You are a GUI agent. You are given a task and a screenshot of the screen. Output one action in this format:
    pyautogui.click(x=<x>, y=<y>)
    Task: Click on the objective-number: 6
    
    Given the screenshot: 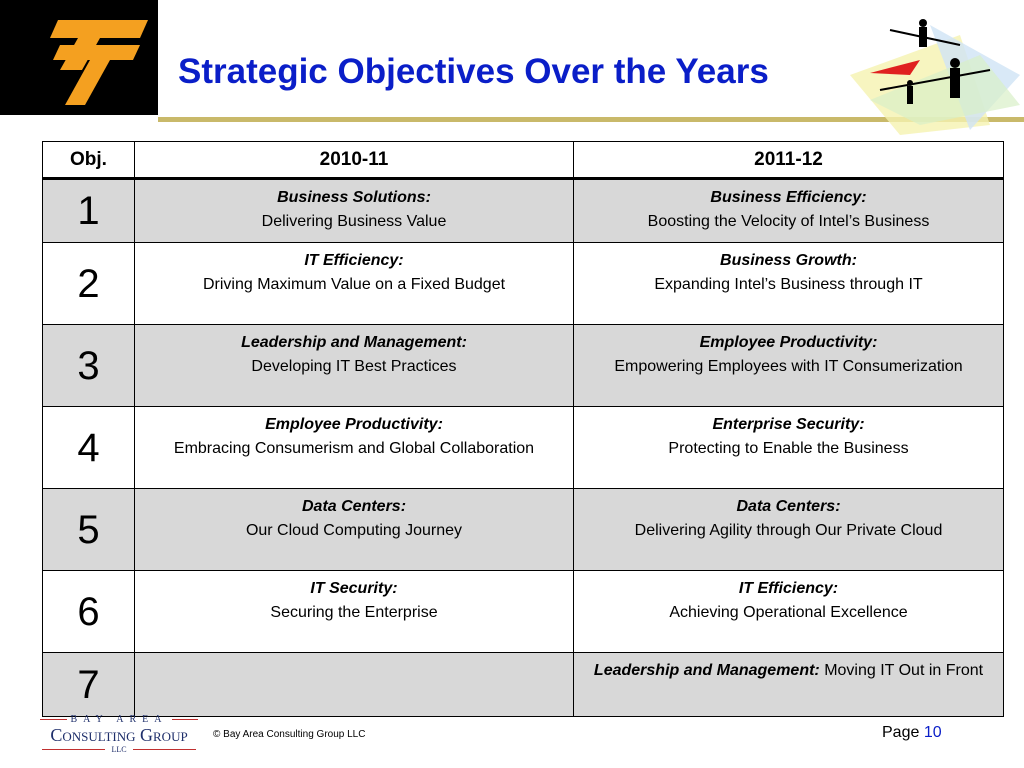 What is the action you would take?
    pyautogui.click(x=88, y=611)
    